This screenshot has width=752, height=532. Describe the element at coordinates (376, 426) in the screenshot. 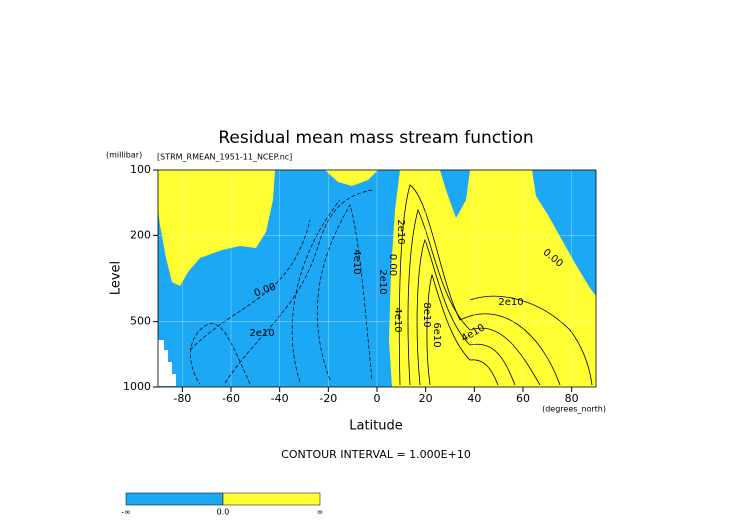

I see `x-axis-label: Latitude` at that location.